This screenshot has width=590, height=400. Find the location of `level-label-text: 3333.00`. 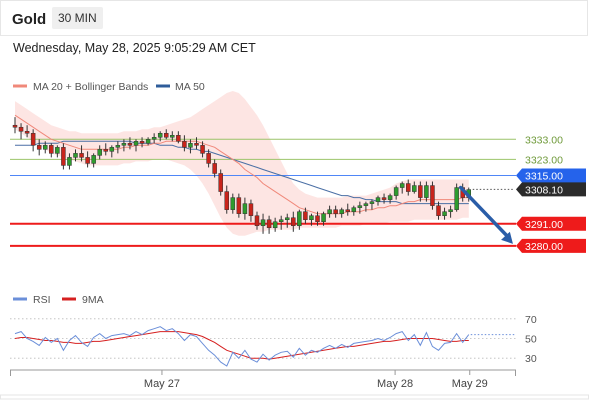

level-label-text: 3333.00 is located at coordinates (544, 140).